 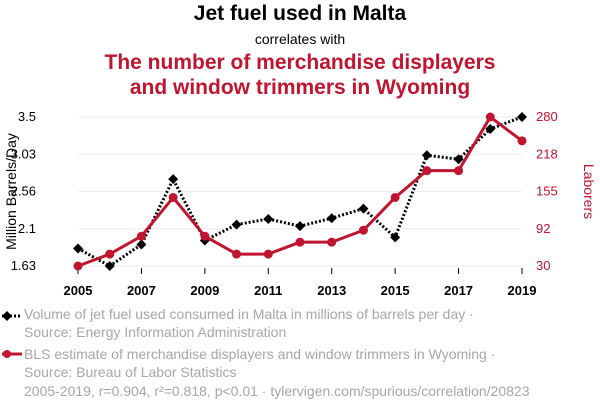 What do you see at coordinates (331, 290) in the screenshot?
I see `x-tick-label: 2013` at bounding box center [331, 290].